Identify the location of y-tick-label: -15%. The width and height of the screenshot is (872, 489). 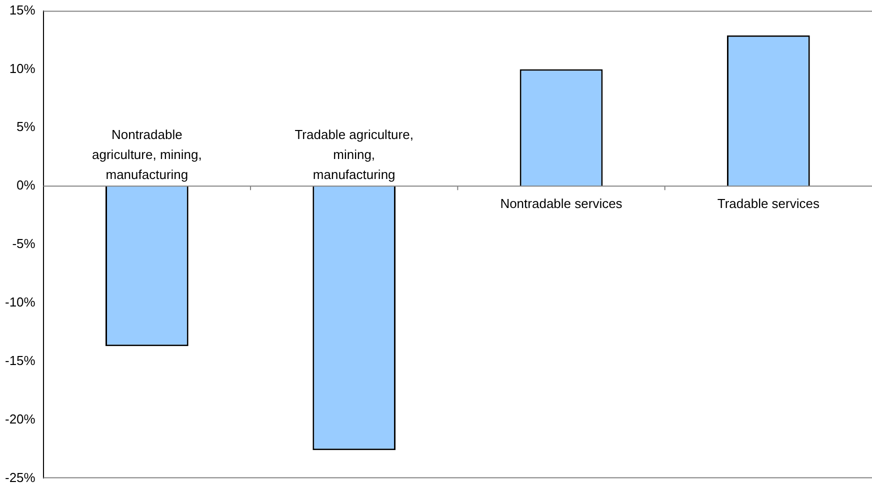
(20, 360).